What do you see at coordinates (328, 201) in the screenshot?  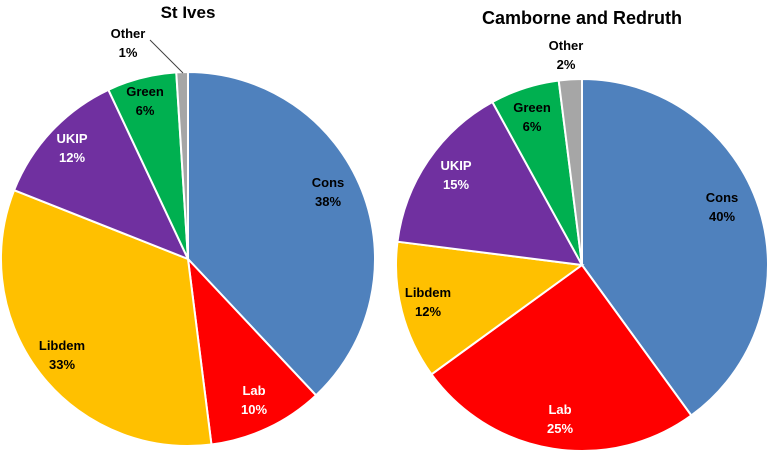 I see `slice-percentage: 38%` at bounding box center [328, 201].